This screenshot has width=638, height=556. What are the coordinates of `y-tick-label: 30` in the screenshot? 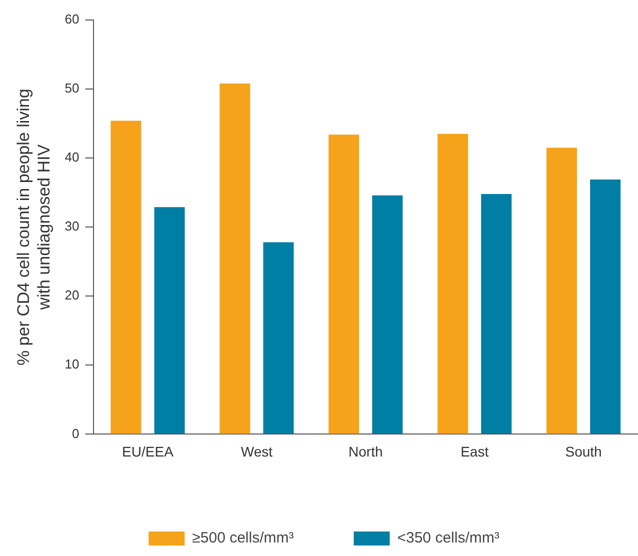 It's located at (72, 226).